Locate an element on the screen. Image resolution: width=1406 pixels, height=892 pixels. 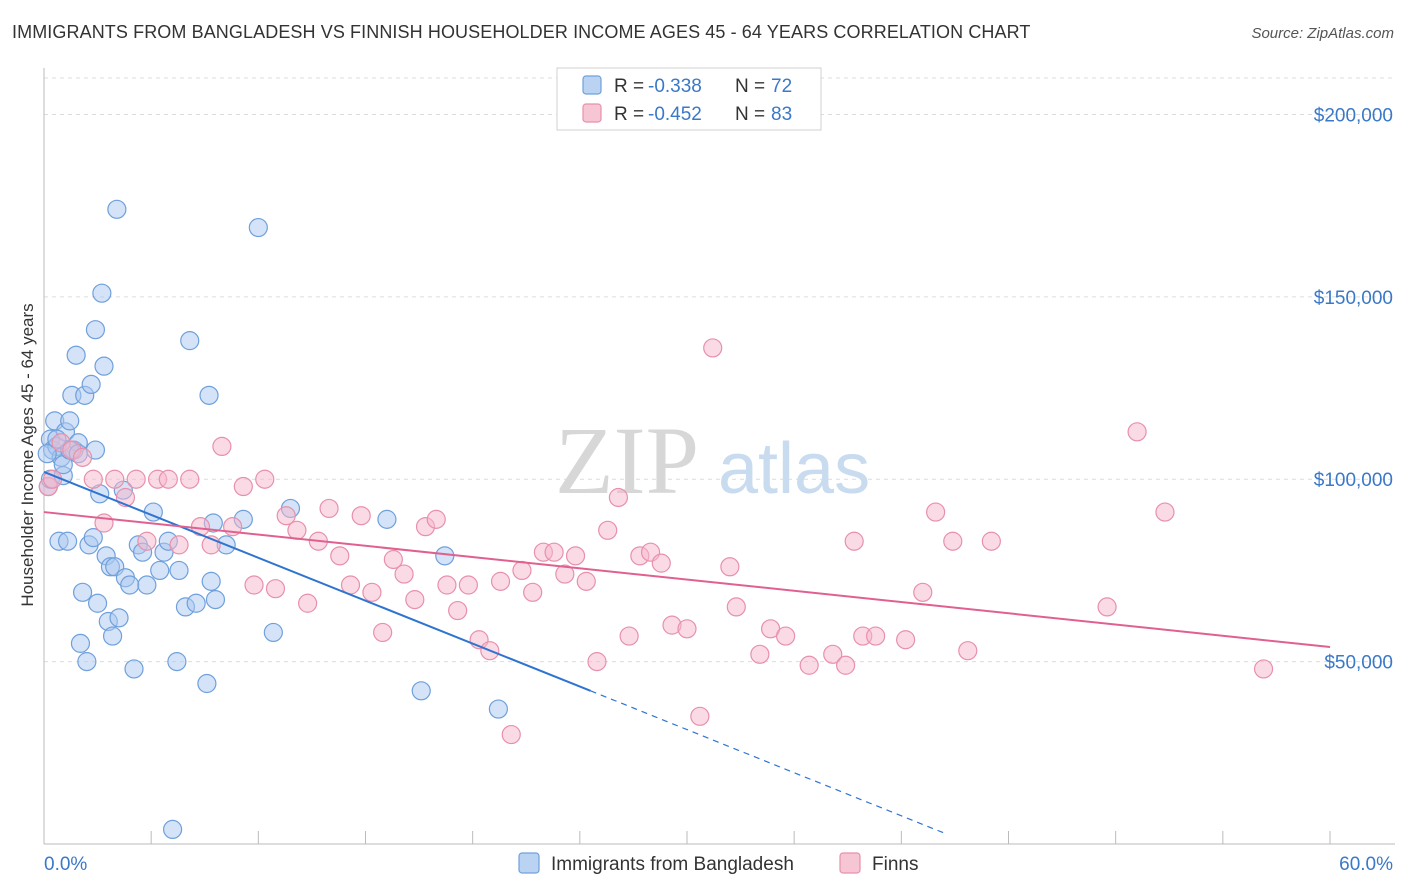
y-tick-label: $150,000 is located at coordinates (1353, 298).